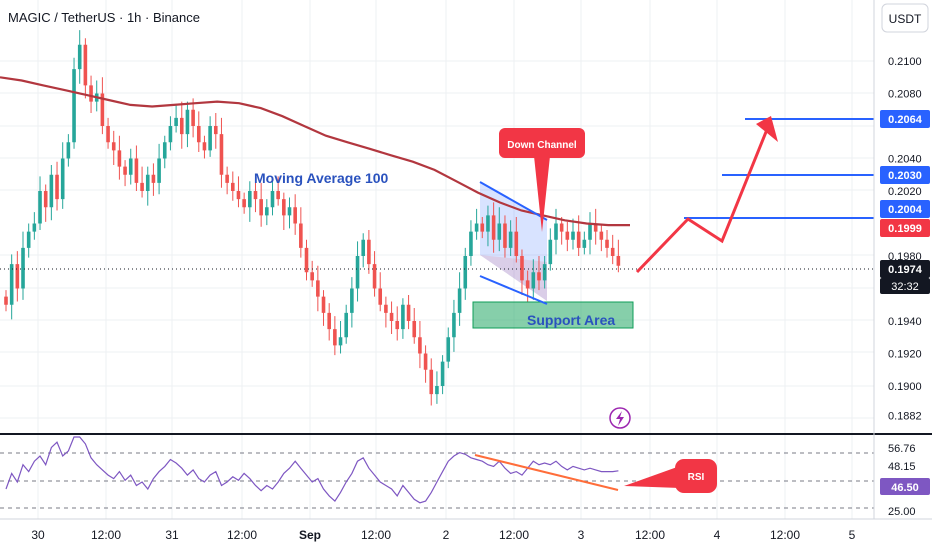  What do you see at coordinates (696, 477) in the screenshot?
I see `rsi-callout-label: RSI` at bounding box center [696, 477].